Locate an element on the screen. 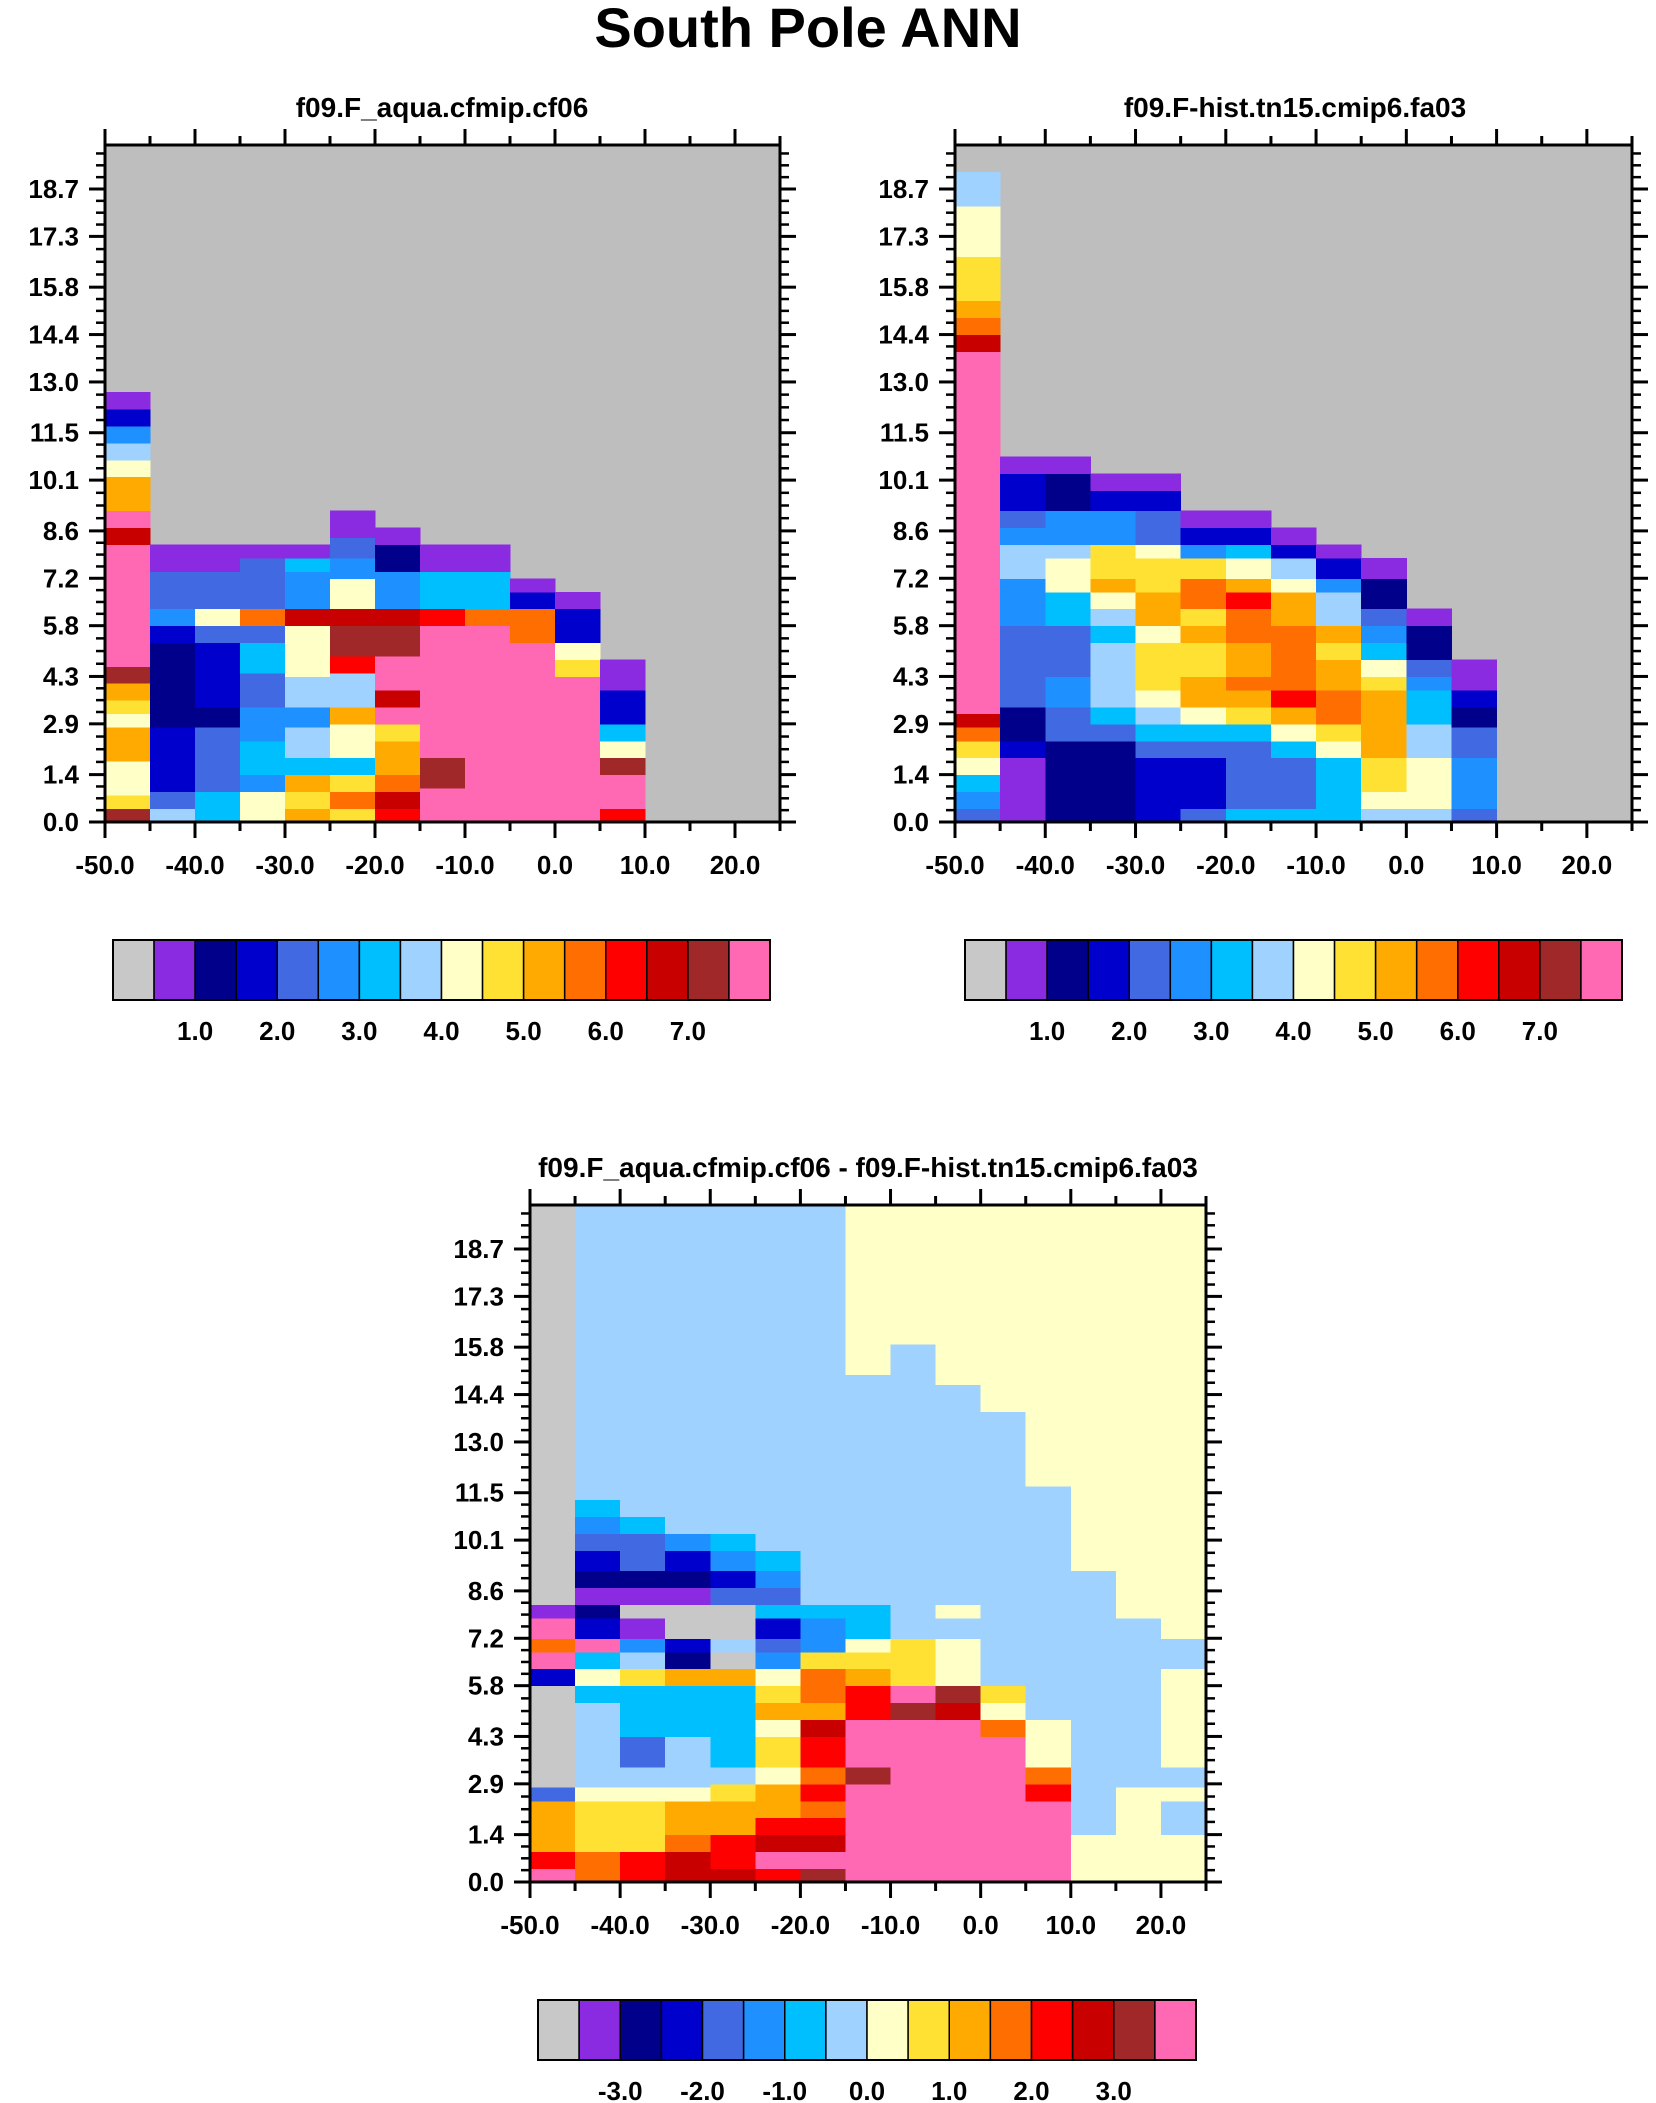 This screenshot has height=2103, width=1656. y-tick-label: 13.0 is located at coordinates (903, 382).